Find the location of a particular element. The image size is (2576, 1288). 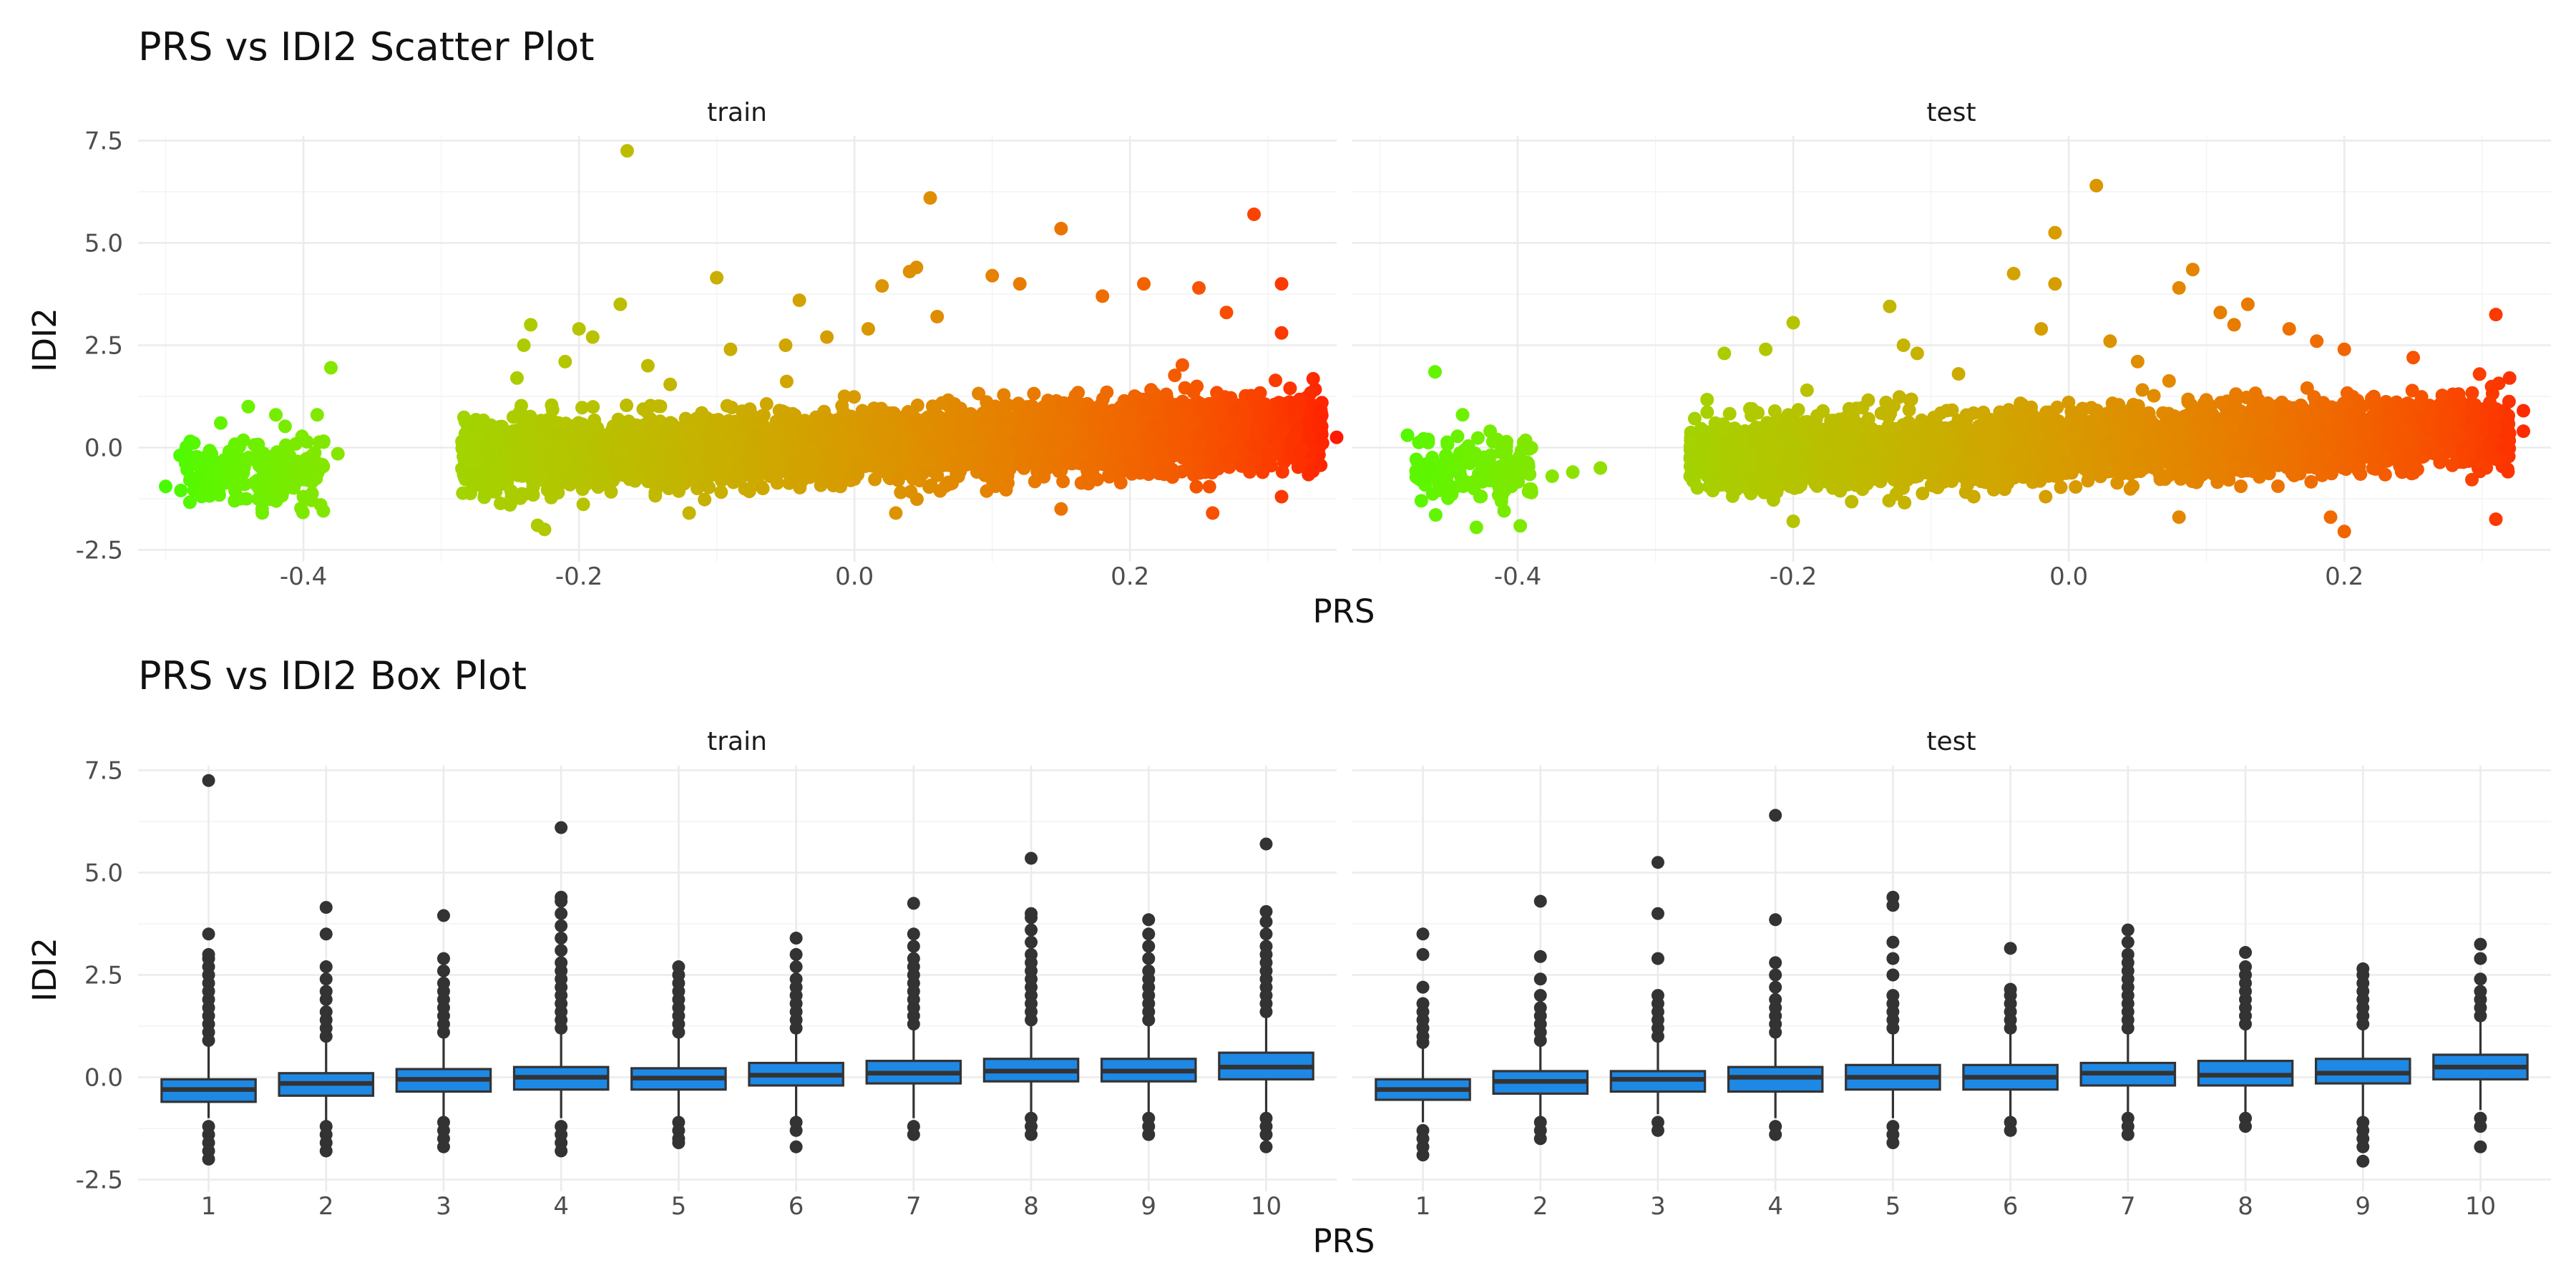

scatter-x-tick-label: -0.4 is located at coordinates (303, 576).